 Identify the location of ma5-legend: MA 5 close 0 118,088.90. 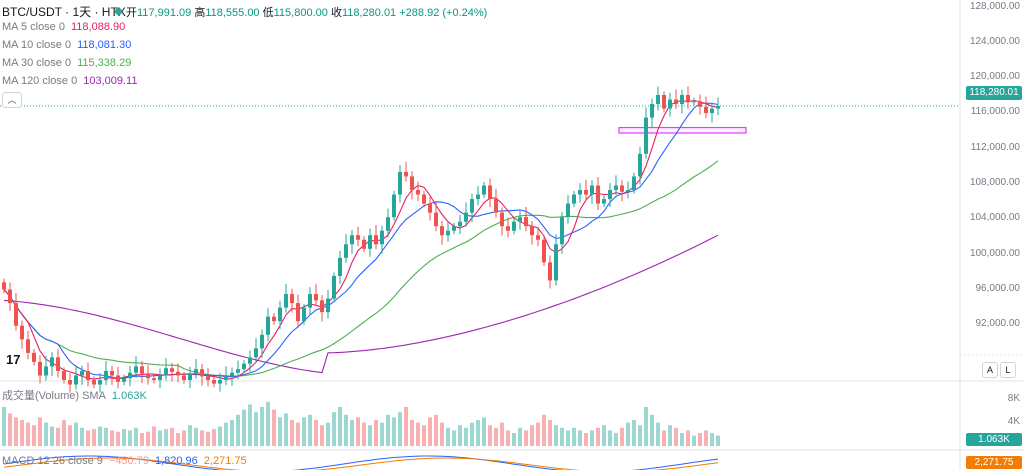
(63, 27).